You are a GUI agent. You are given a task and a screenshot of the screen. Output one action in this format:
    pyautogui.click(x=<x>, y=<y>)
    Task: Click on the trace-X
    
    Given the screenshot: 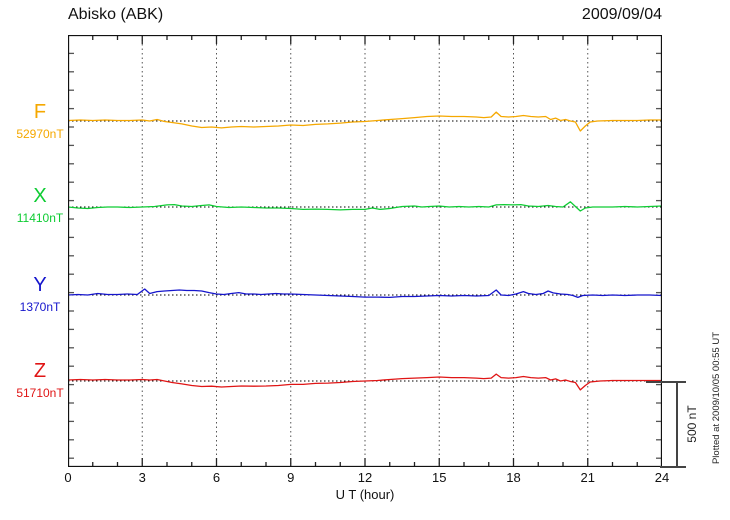 What is the action you would take?
    pyautogui.click(x=365, y=206)
    